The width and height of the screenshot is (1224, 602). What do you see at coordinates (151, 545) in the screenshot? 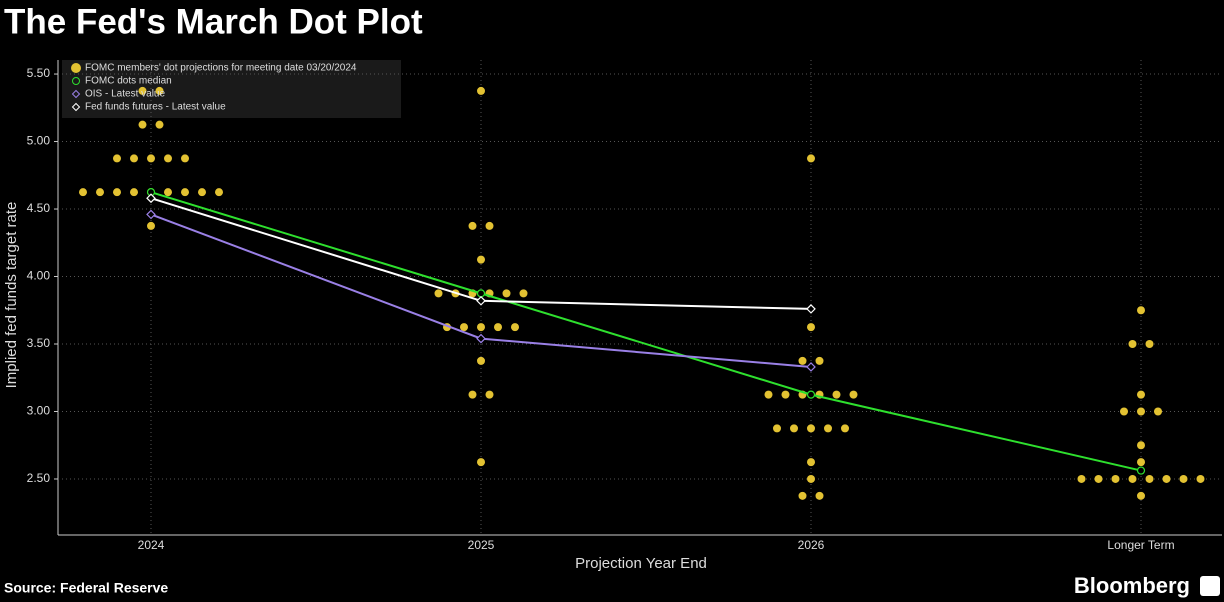
I see `x-tick-label: 2024` at bounding box center [151, 545].